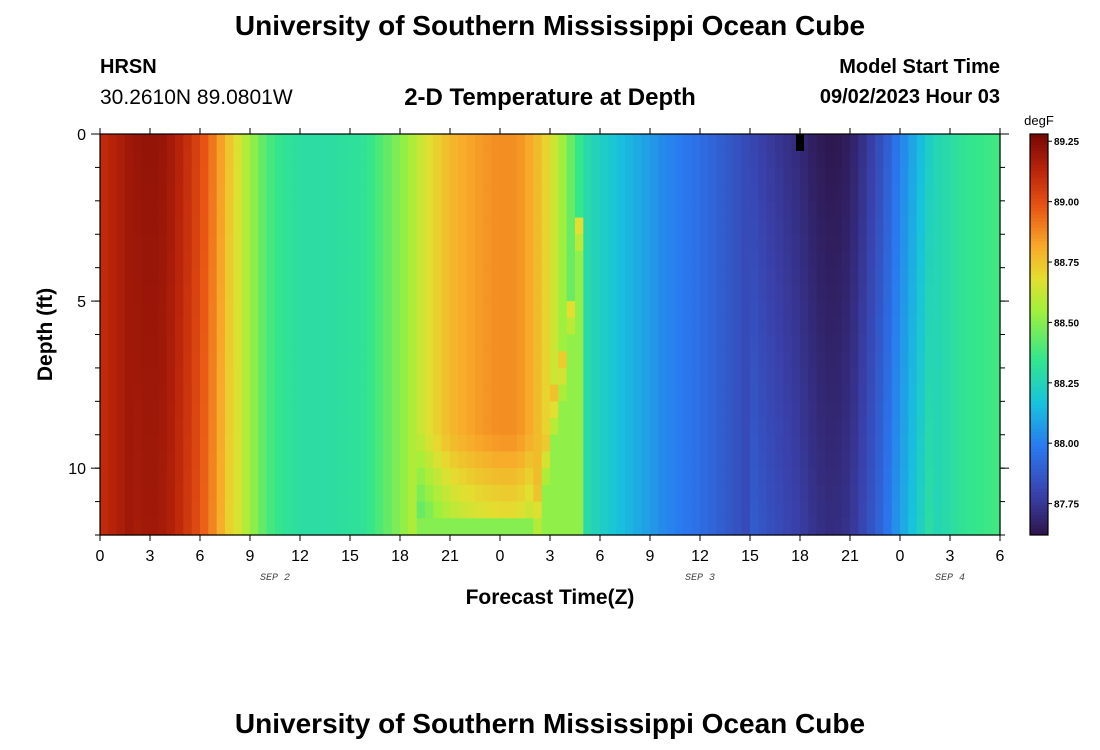 Image resolution: width=1100 pixels, height=750 pixels. I want to click on colorbar-tick-label: 87.75, so click(1066, 505).